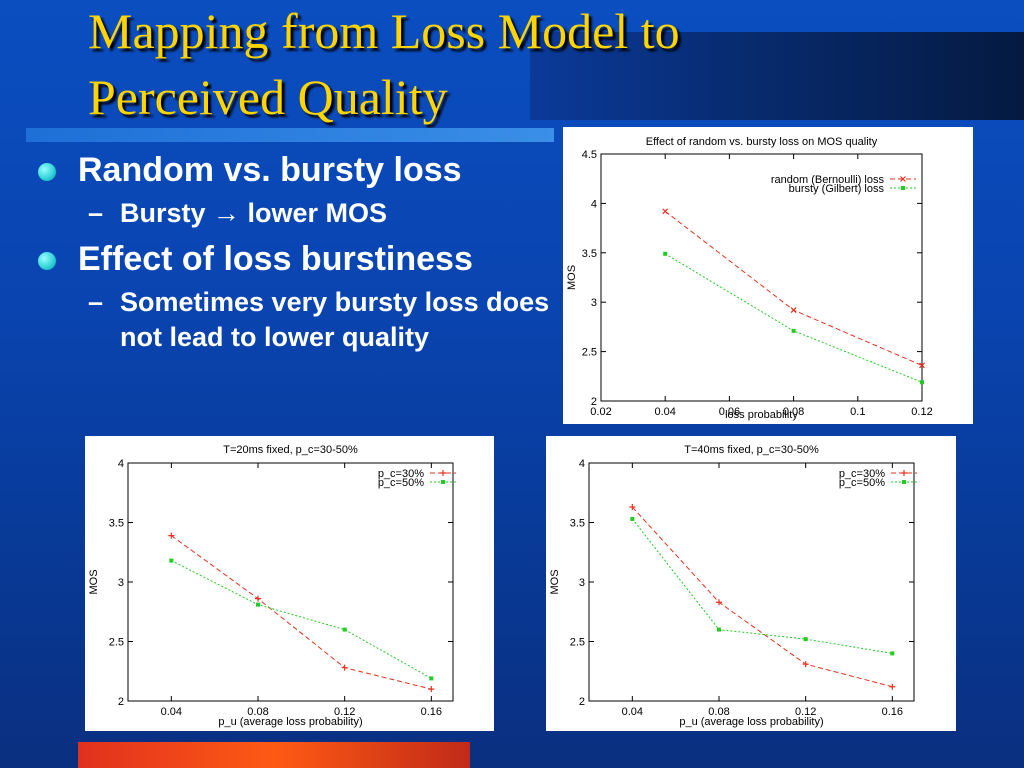 This screenshot has width=1024, height=768. I want to click on bullet-text: Random vs. bursty loss, so click(270, 170).